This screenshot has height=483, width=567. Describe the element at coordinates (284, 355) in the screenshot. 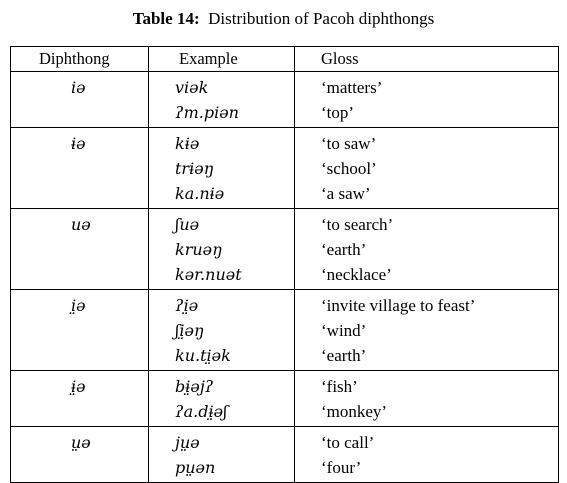

I see `table-row: ku.ti̤ək ‘earth’` at that location.